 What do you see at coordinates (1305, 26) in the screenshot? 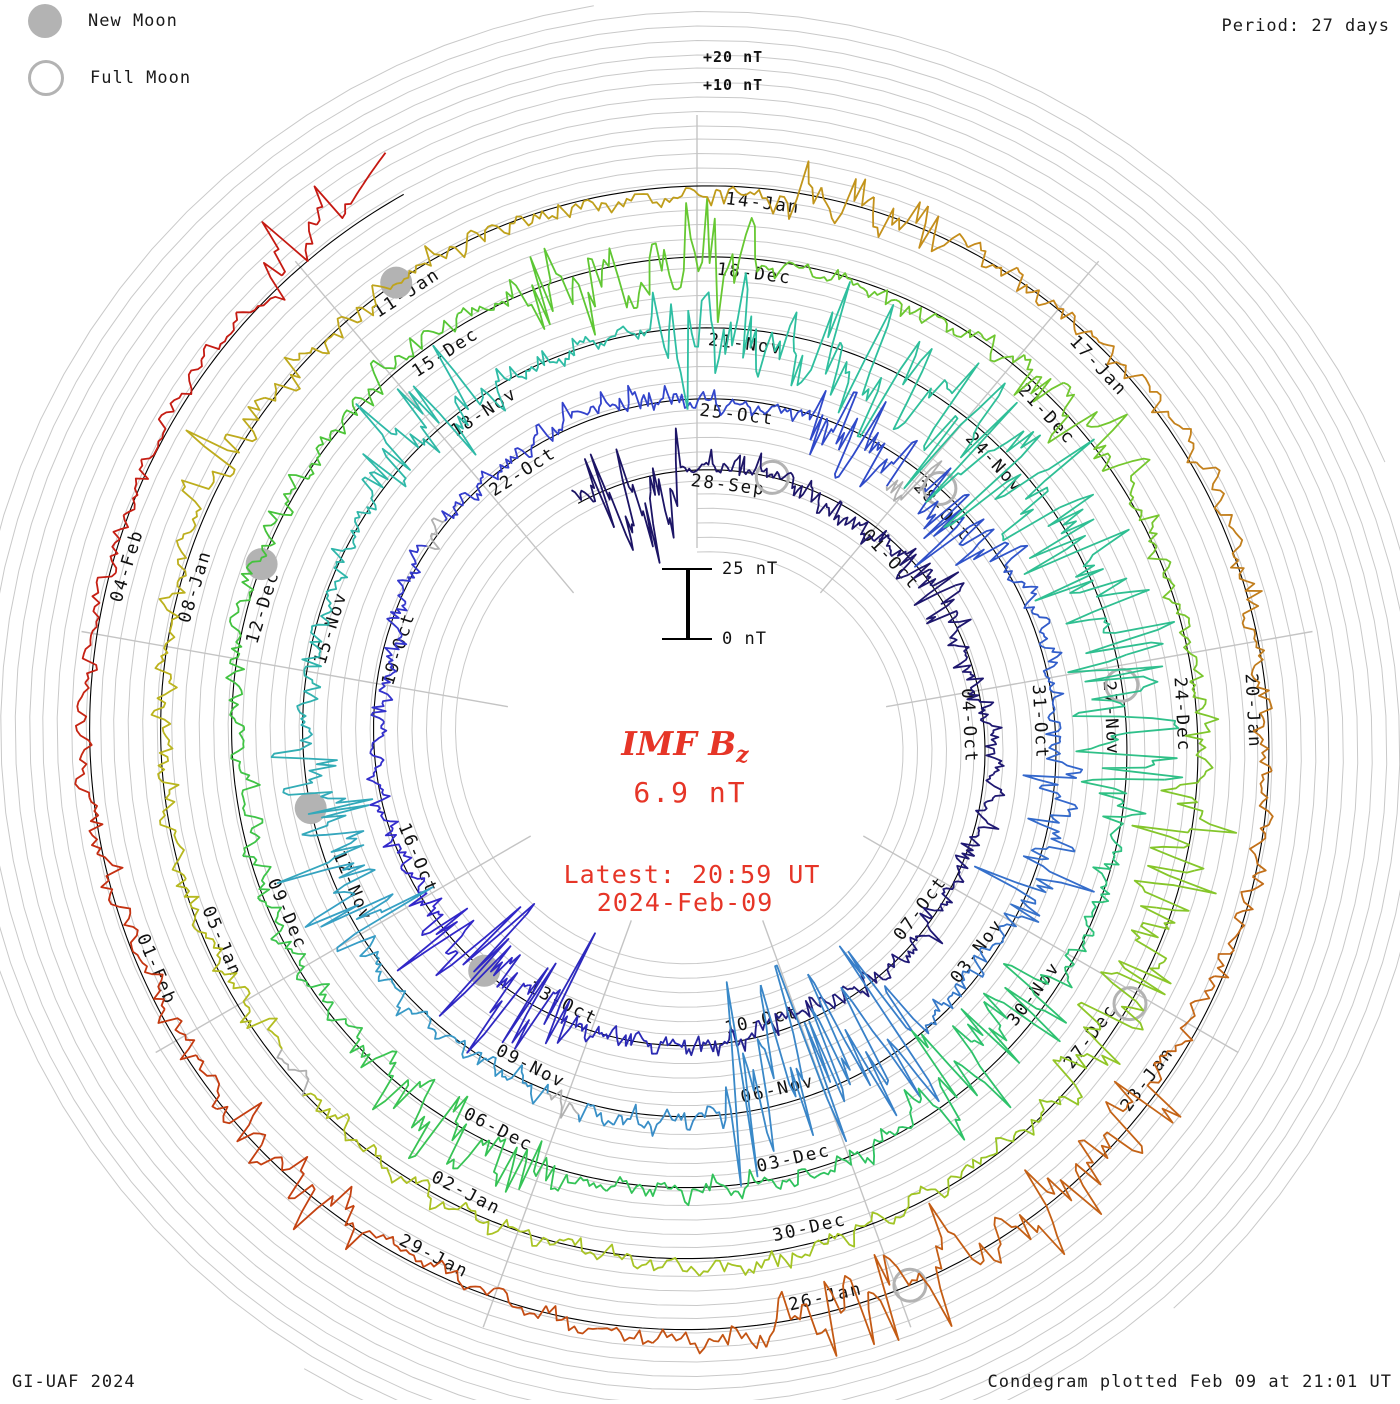
I see `period-label: Period: 27 days` at bounding box center [1305, 26].